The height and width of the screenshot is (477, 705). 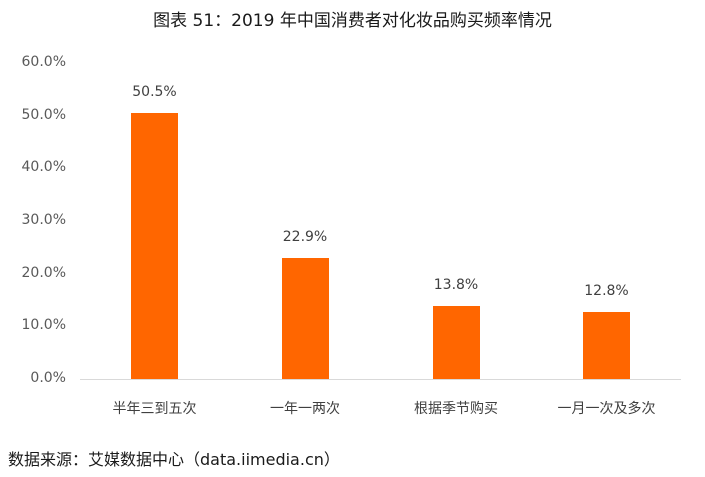 I want to click on y-tick-label: 0.0%, so click(x=48, y=378).